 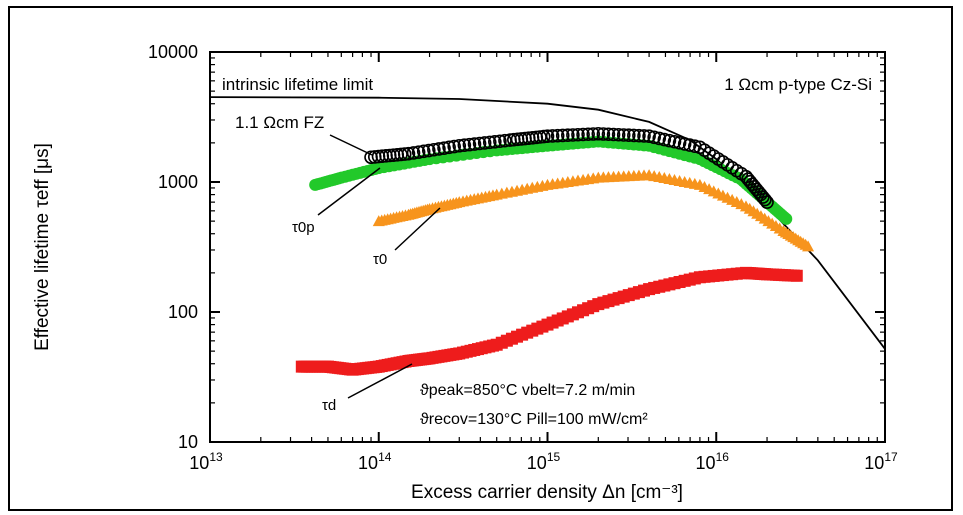 I want to click on intrinsic-limit-label: intrinsic lifetime limit, so click(x=297, y=84).